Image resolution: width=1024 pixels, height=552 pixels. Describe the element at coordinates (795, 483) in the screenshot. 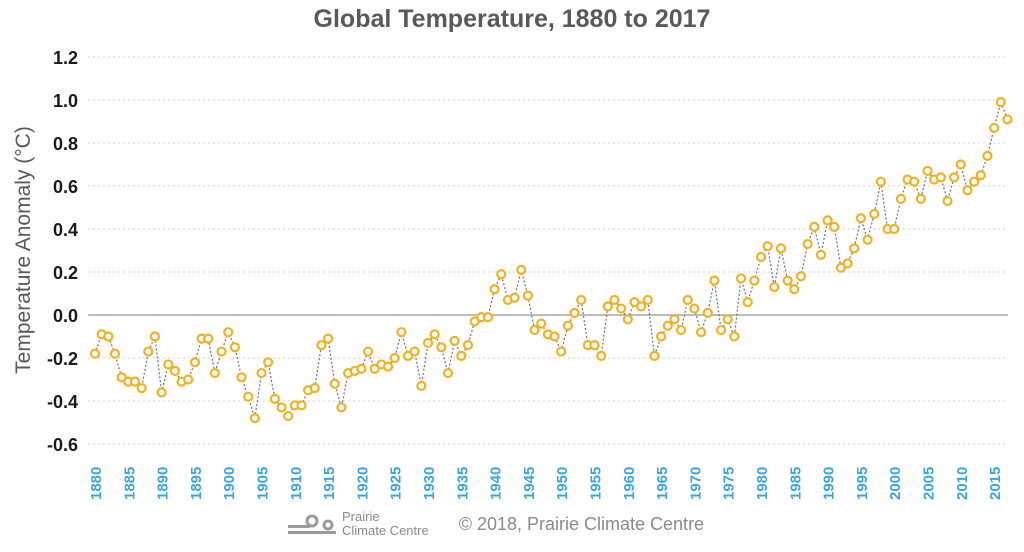

I see `x-tick-label: 1985` at that location.